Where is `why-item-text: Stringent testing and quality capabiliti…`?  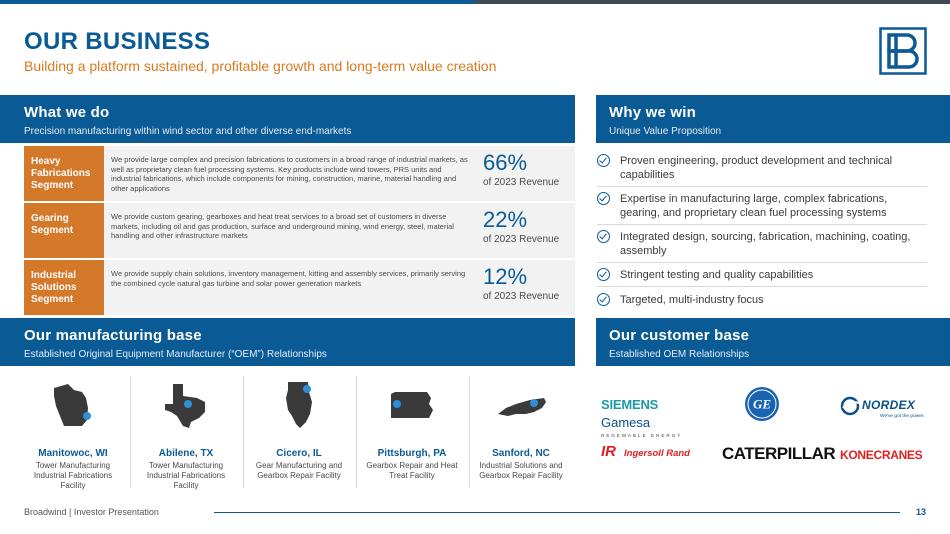 why-item-text: Stringent testing and quality capabiliti… is located at coordinates (717, 275).